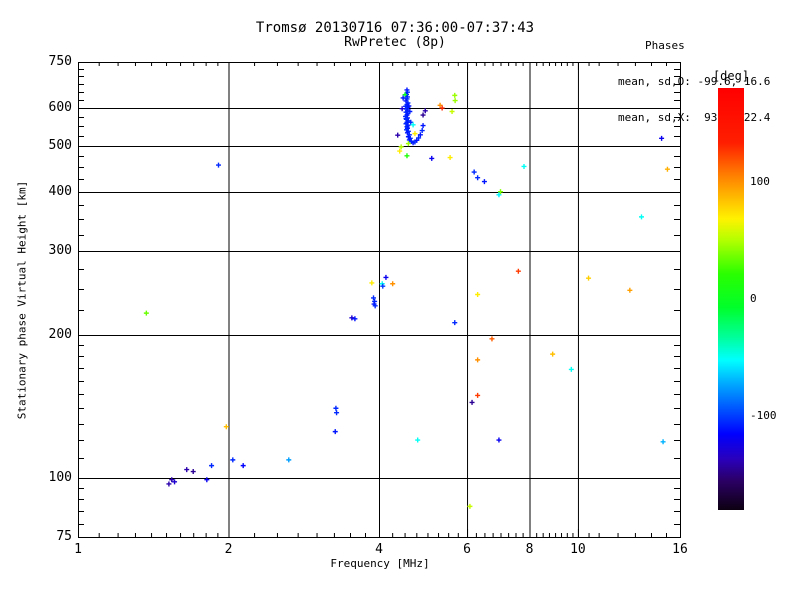 The height and width of the screenshot is (600, 800). What do you see at coordinates (694, 81) in the screenshot?
I see `phase-stats-o-mode: mean, sd,O: -99.6, 16.6` at bounding box center [694, 81].